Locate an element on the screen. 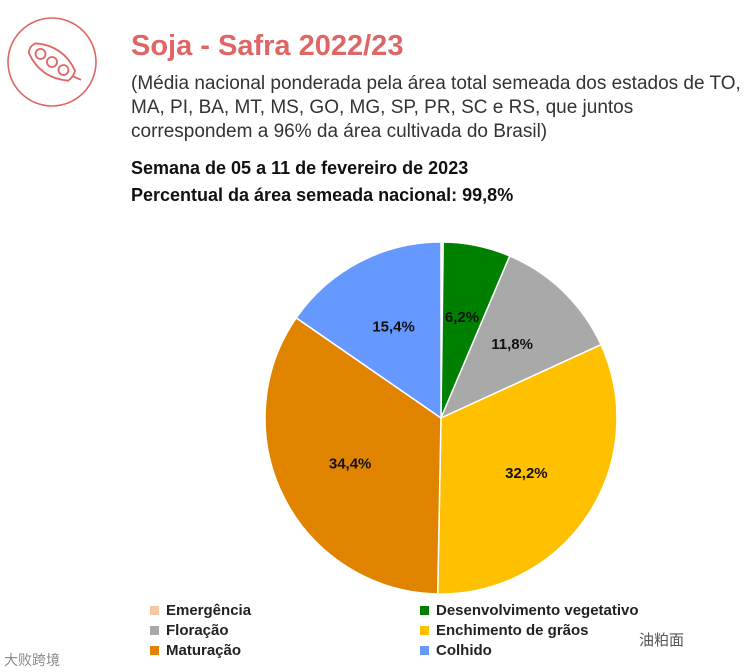  legend-label: Floração is located at coordinates (197, 630).